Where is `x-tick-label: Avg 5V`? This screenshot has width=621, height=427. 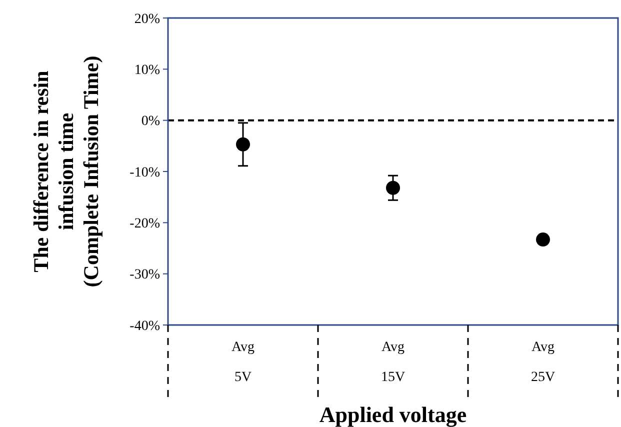
x-tick-label: Avg 5V is located at coordinates (243, 362).